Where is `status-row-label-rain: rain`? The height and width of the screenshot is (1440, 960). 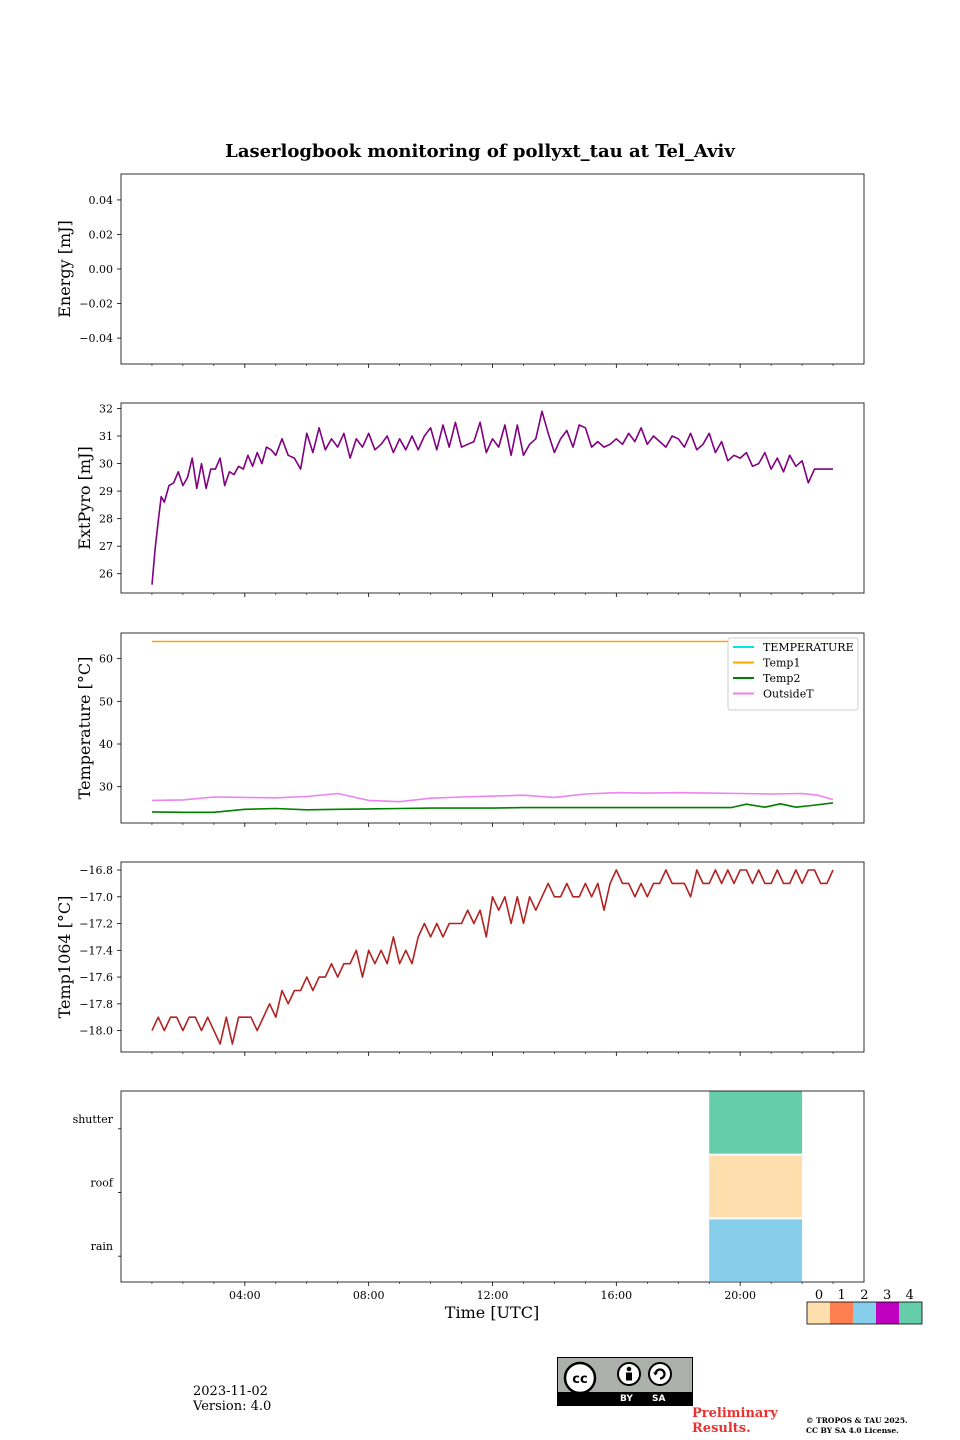
status-row-label-rain: rain is located at coordinates (102, 1246).